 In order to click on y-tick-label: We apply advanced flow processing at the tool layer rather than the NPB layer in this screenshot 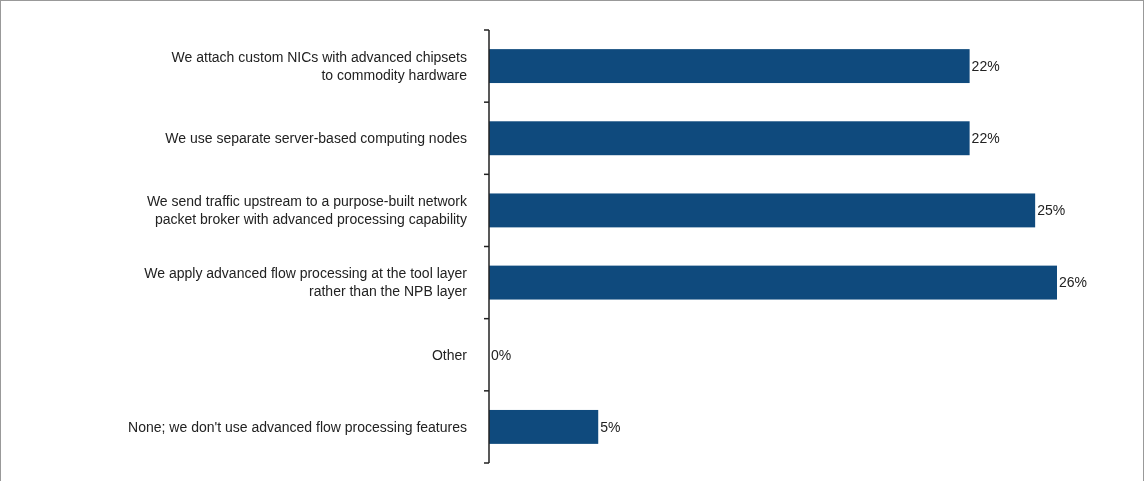, I will do `click(306, 282)`.